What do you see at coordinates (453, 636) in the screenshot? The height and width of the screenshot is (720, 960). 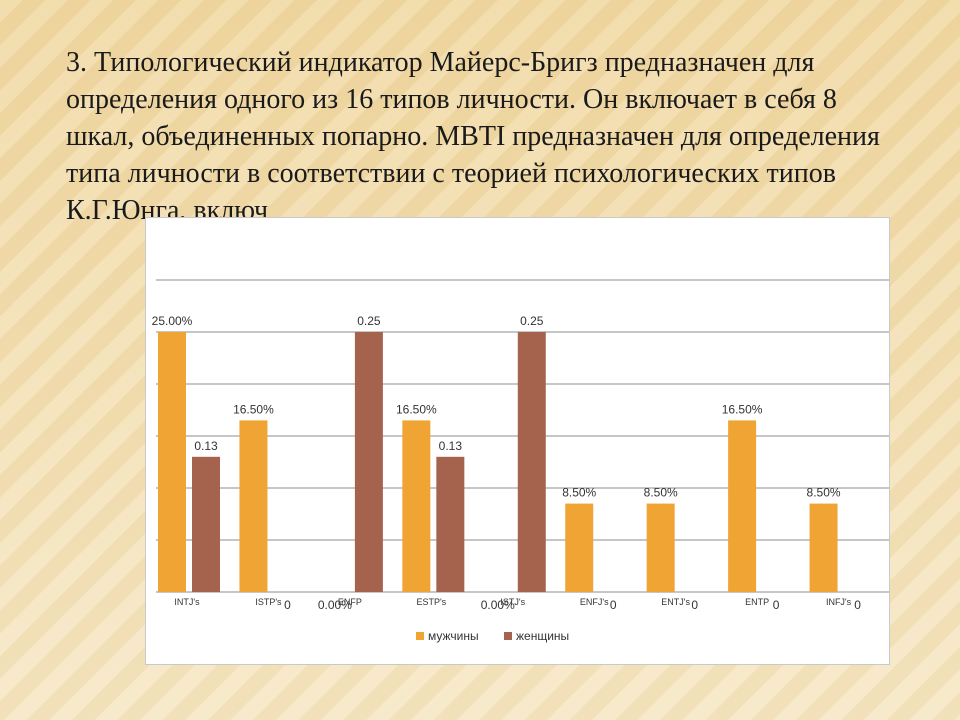 I see `legend-label: мужчины` at bounding box center [453, 636].